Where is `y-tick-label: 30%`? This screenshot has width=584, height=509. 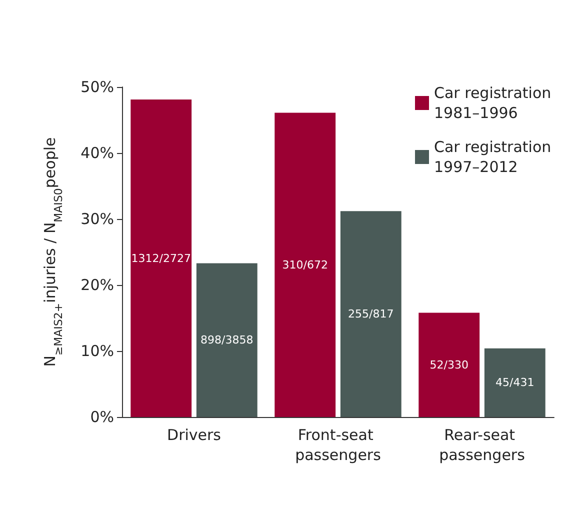 y-tick-label: 30% is located at coordinates (97, 219).